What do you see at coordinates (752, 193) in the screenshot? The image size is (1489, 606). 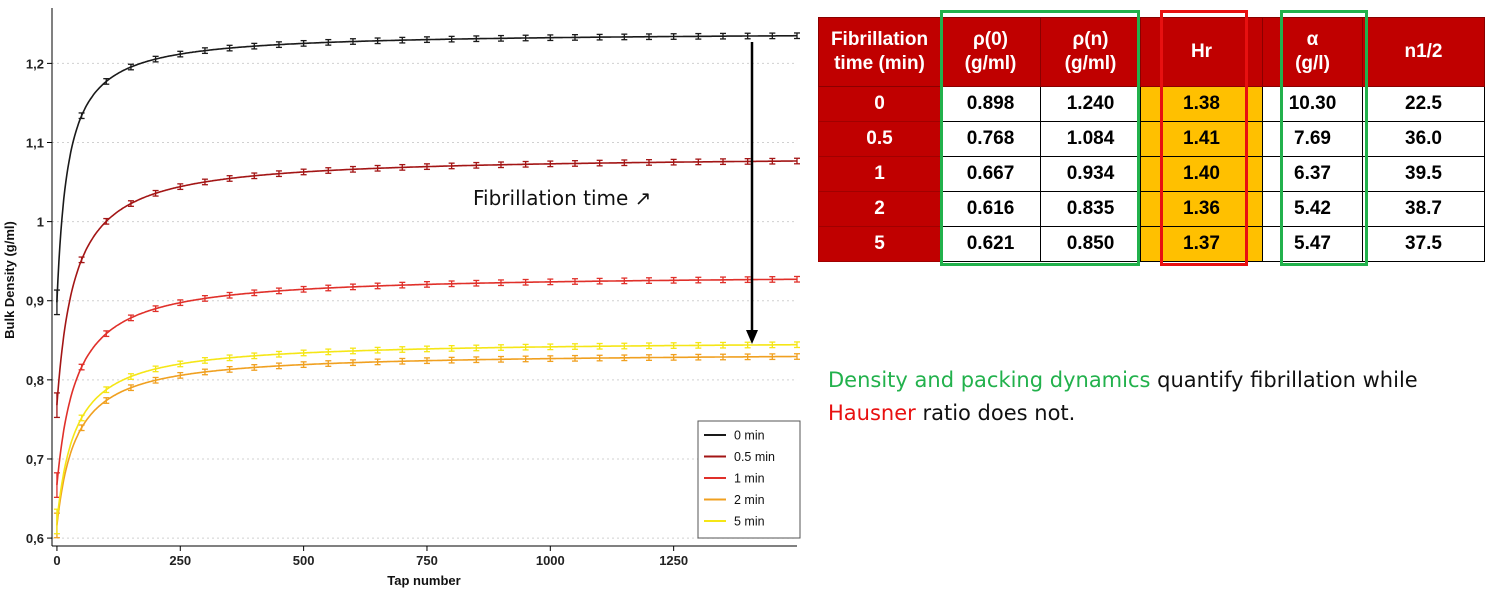 I see `fibrillation-arrow` at bounding box center [752, 193].